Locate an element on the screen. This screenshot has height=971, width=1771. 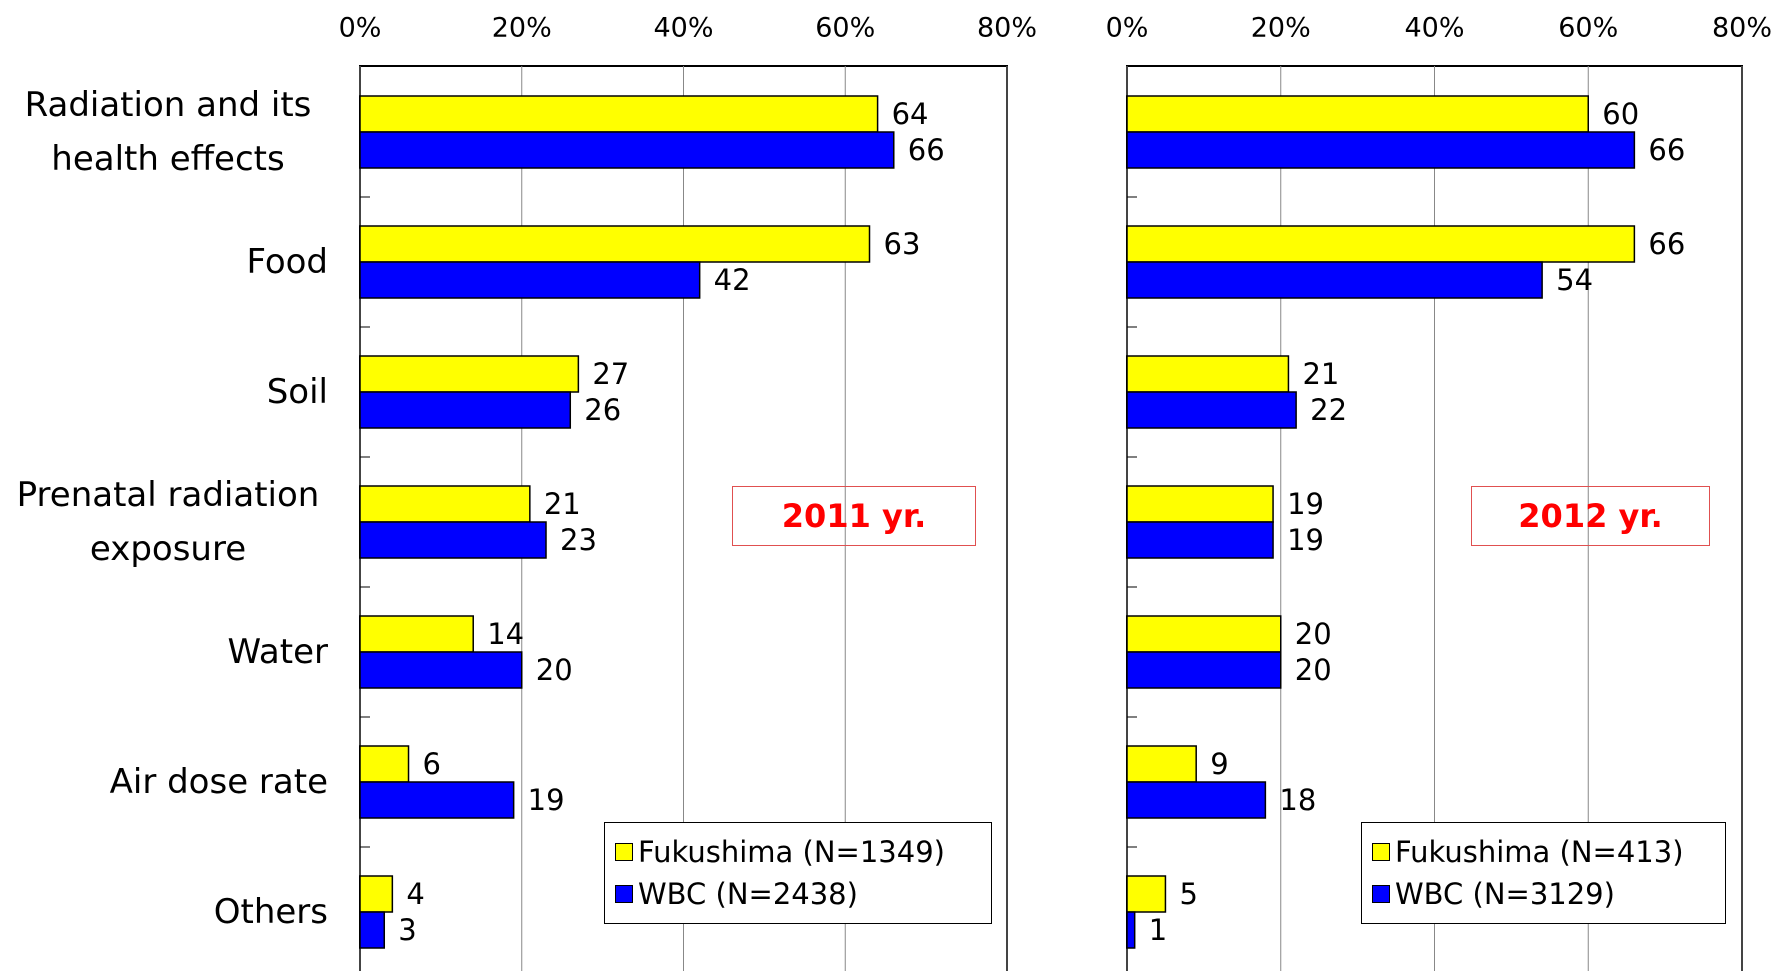
data-label: 9 is located at coordinates (1219, 764).